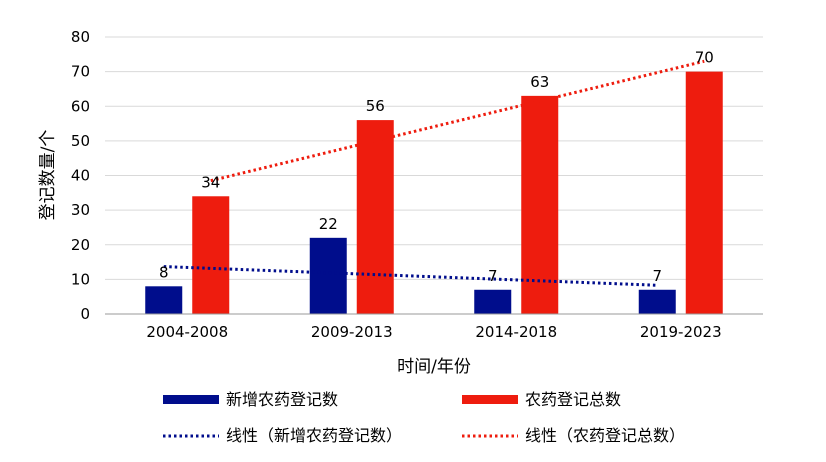 Image resolution: width=826 pixels, height=462 pixels. What do you see at coordinates (433, 332) in the screenshot?
I see `x-axis-ticks: 2004-2008 2009-2013 2014-2018 2019-2023` at bounding box center [433, 332].